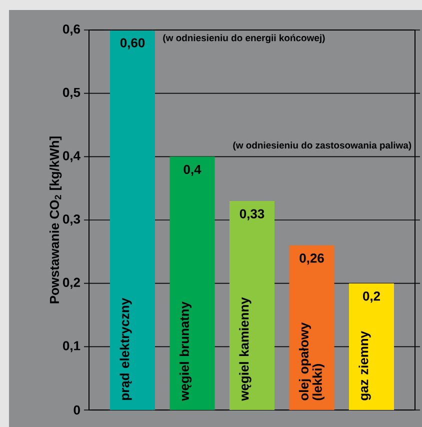 This screenshot has height=427, width=422. I want to click on x-tick-label: olej opałowy (lekki), so click(311, 361).